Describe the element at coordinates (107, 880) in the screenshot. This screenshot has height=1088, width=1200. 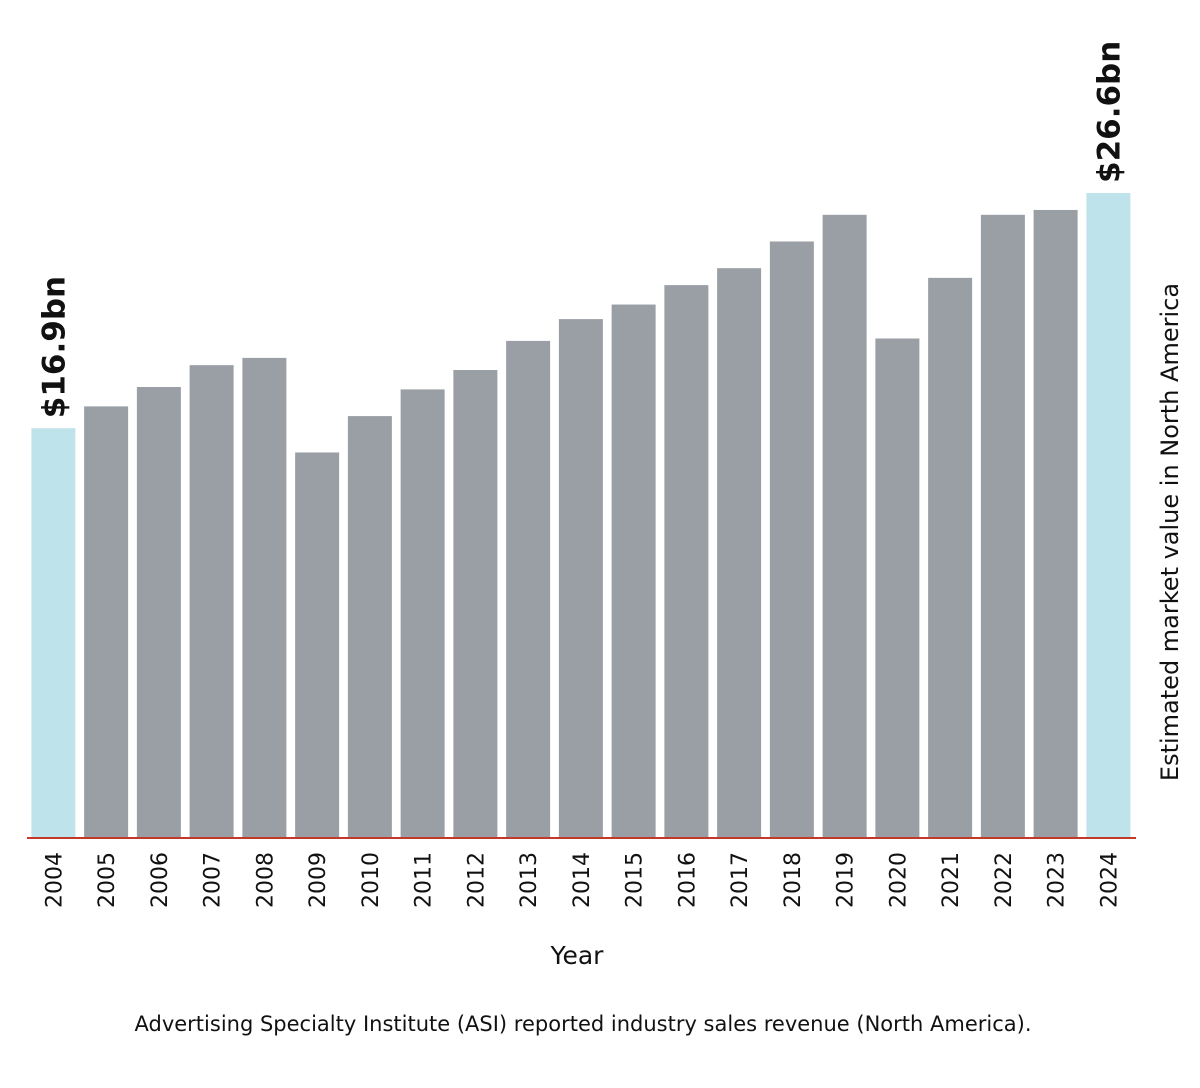
I see `x-tick-label: 2005` at that location.